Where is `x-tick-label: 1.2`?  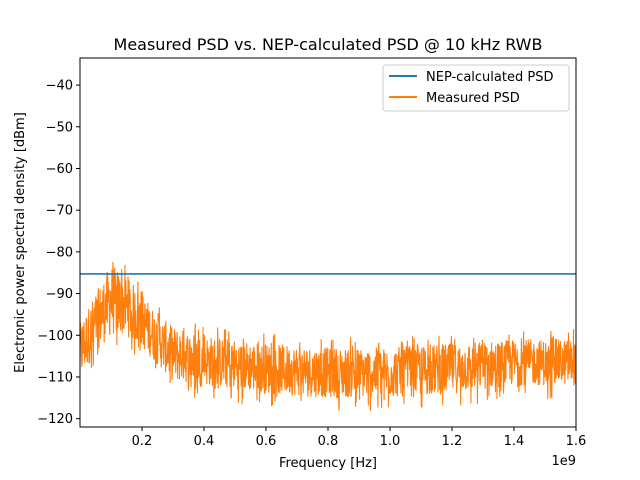
x-tick-label: 1.2 is located at coordinates (452, 441).